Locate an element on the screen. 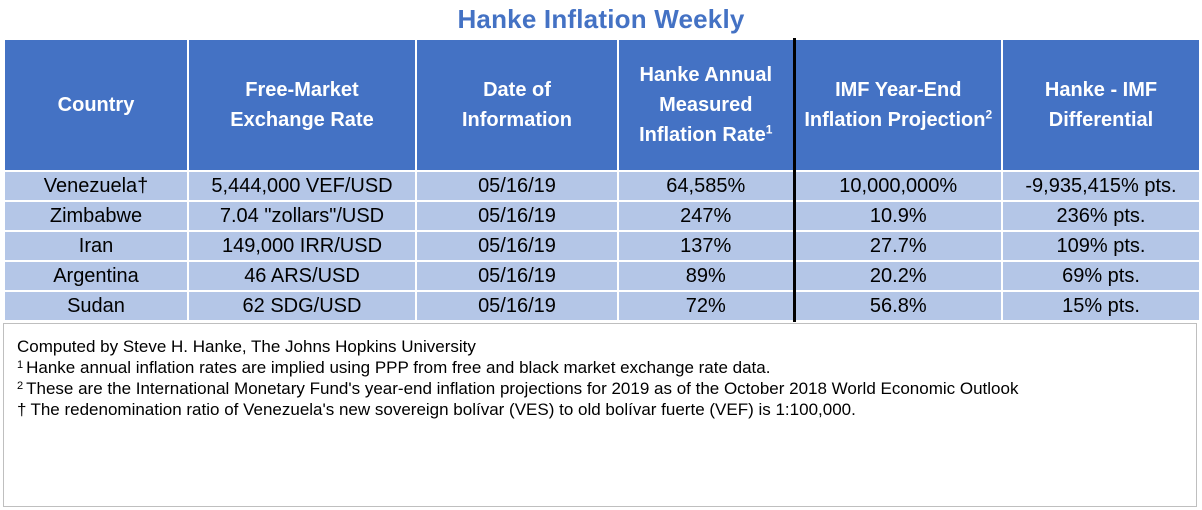 This screenshot has width=1202, height=510. footnote-2-mark: 2 is located at coordinates (20, 386).